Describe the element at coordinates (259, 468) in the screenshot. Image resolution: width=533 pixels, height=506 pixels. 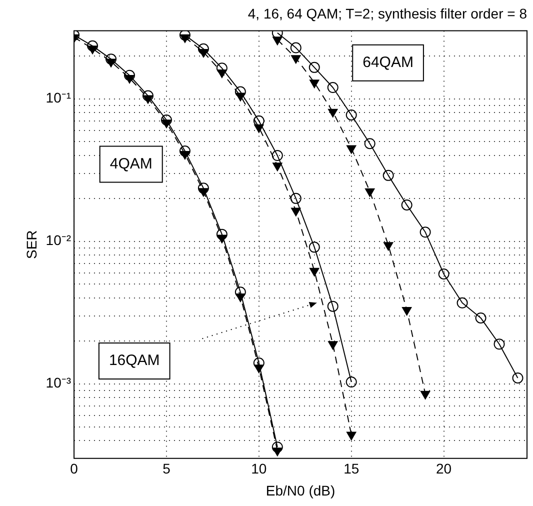
I see `x-tick-label: 10` at that location.